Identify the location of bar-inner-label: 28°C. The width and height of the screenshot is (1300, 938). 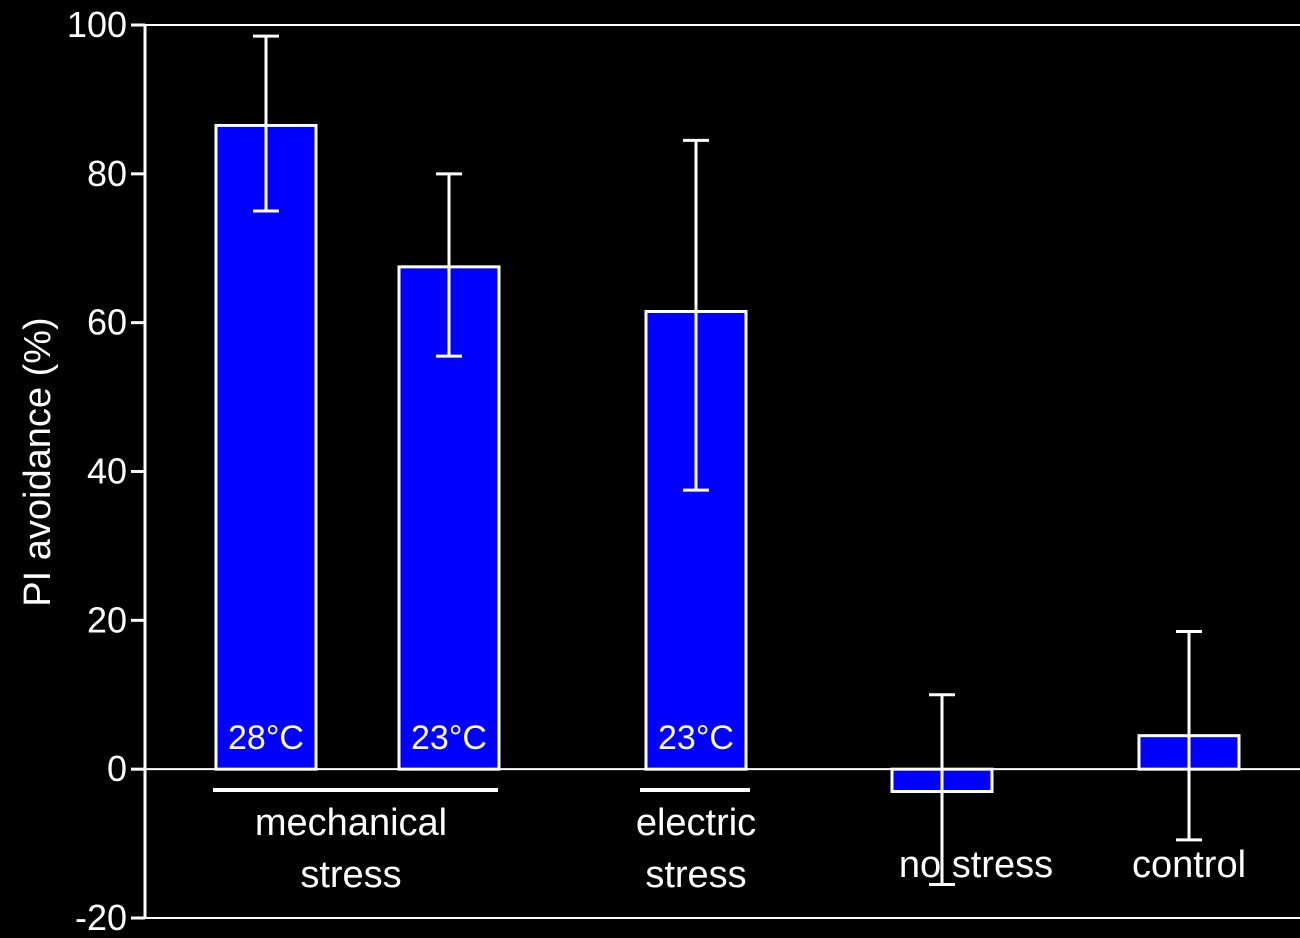
(266, 738).